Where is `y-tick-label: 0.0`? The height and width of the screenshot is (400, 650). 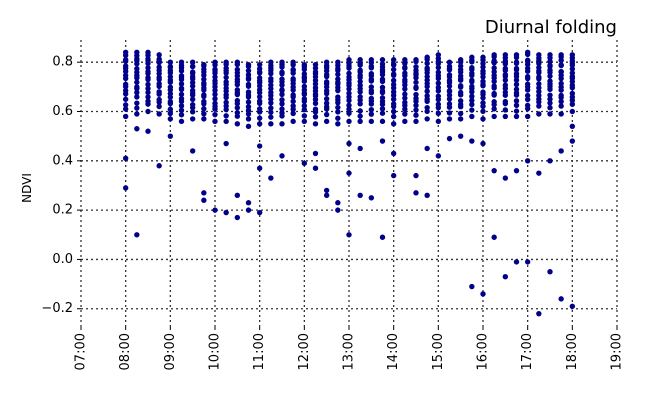
y-tick-label: 0.0 is located at coordinates (62, 259).